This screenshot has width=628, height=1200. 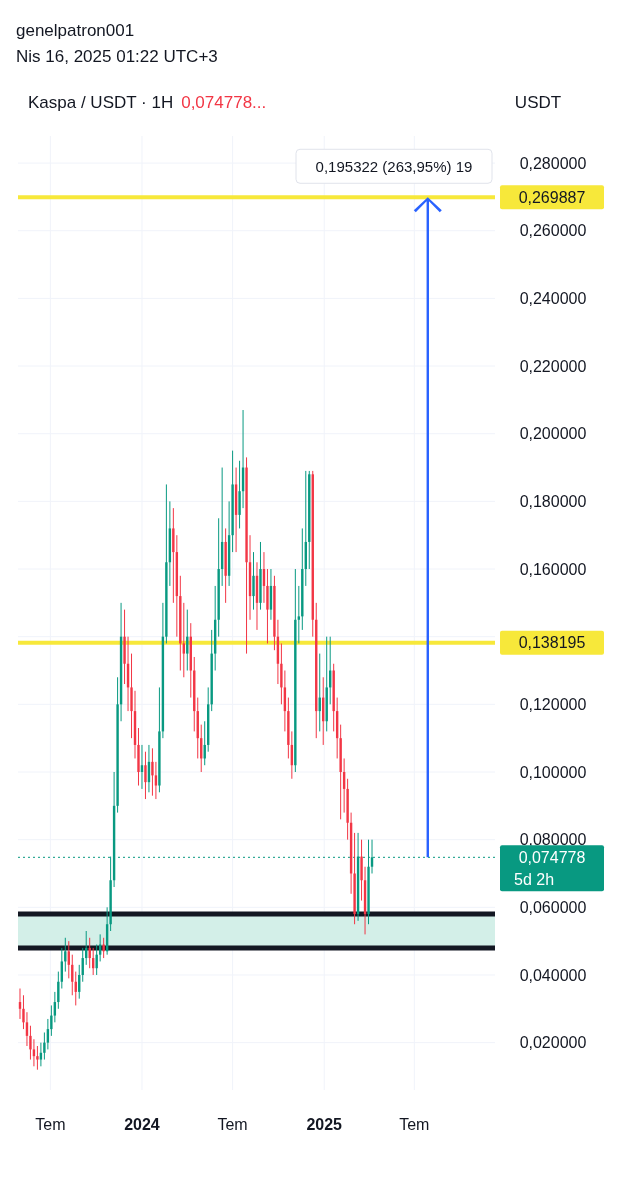 What do you see at coordinates (553, 434) in the screenshot?
I see `y-tick-label: 0,200000` at bounding box center [553, 434].